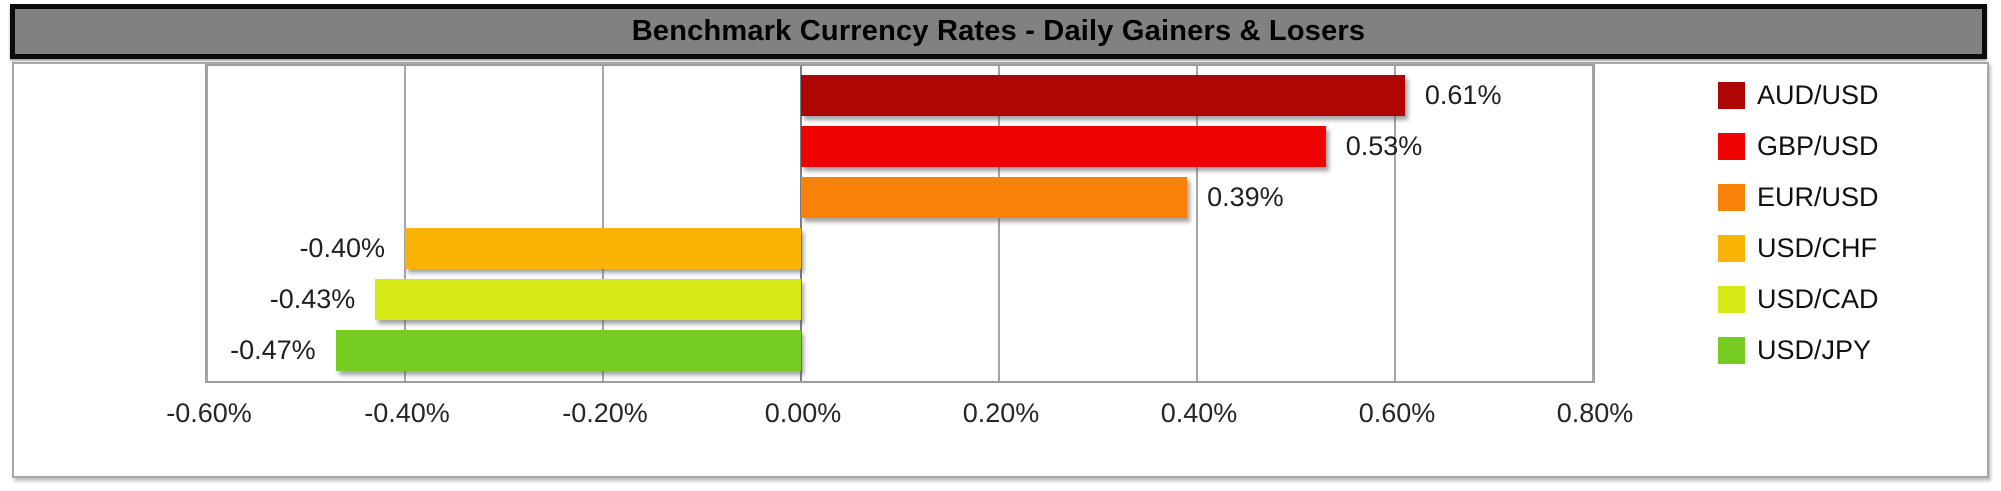 This screenshot has height=491, width=2001. What do you see at coordinates (1397, 413) in the screenshot?
I see `x-axis-tick-label: 0.60%` at bounding box center [1397, 413].